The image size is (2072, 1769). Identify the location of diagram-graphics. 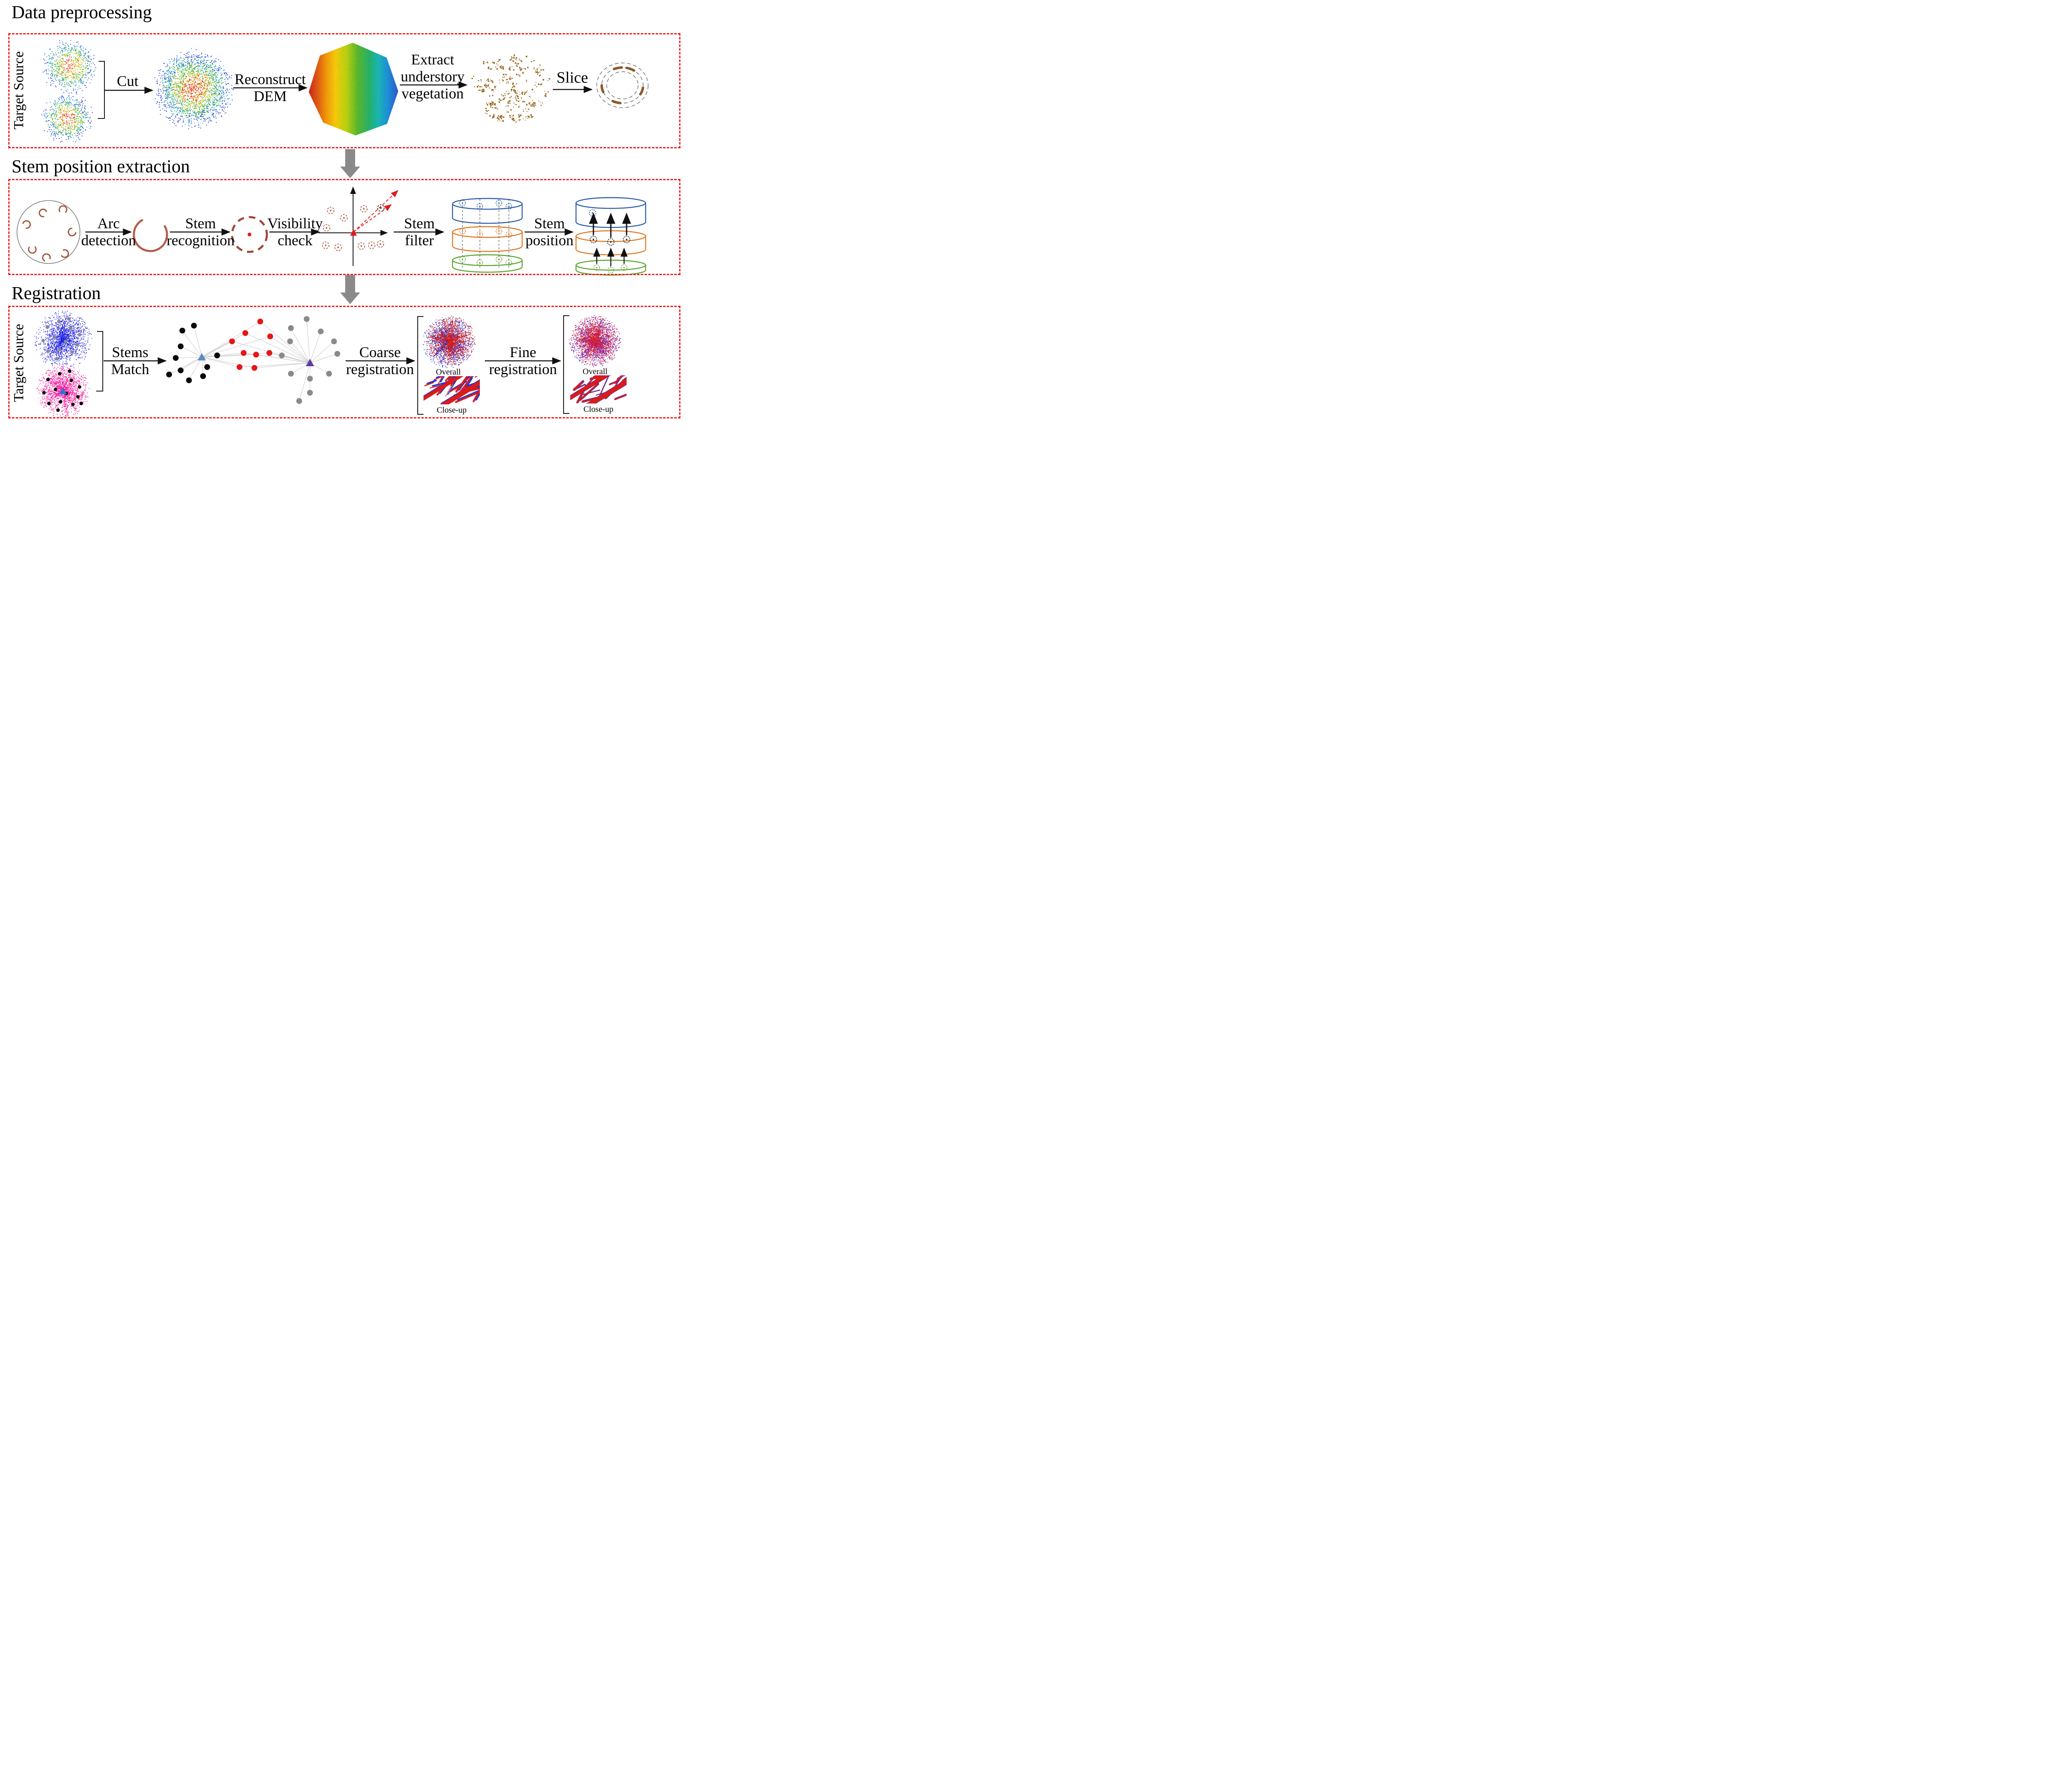
(333, 229).